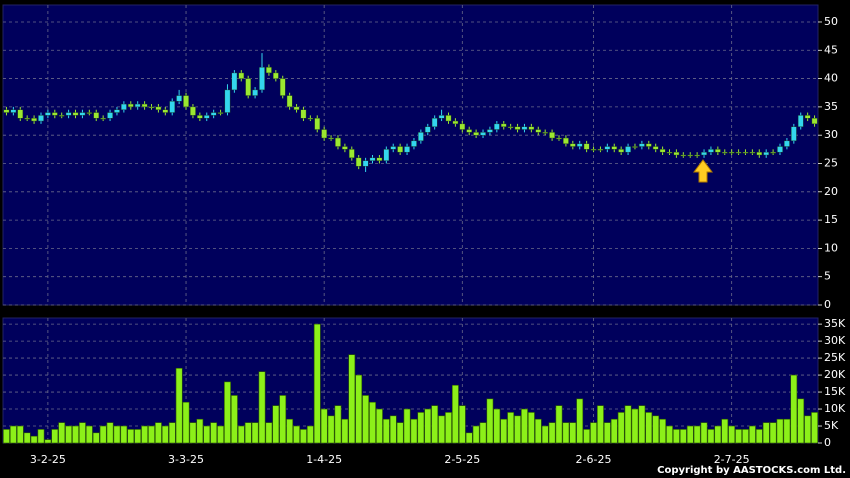 The width and height of the screenshot is (850, 478). Describe the element at coordinates (835, 340) in the screenshot. I see `y-tick-label: 30K` at that location.